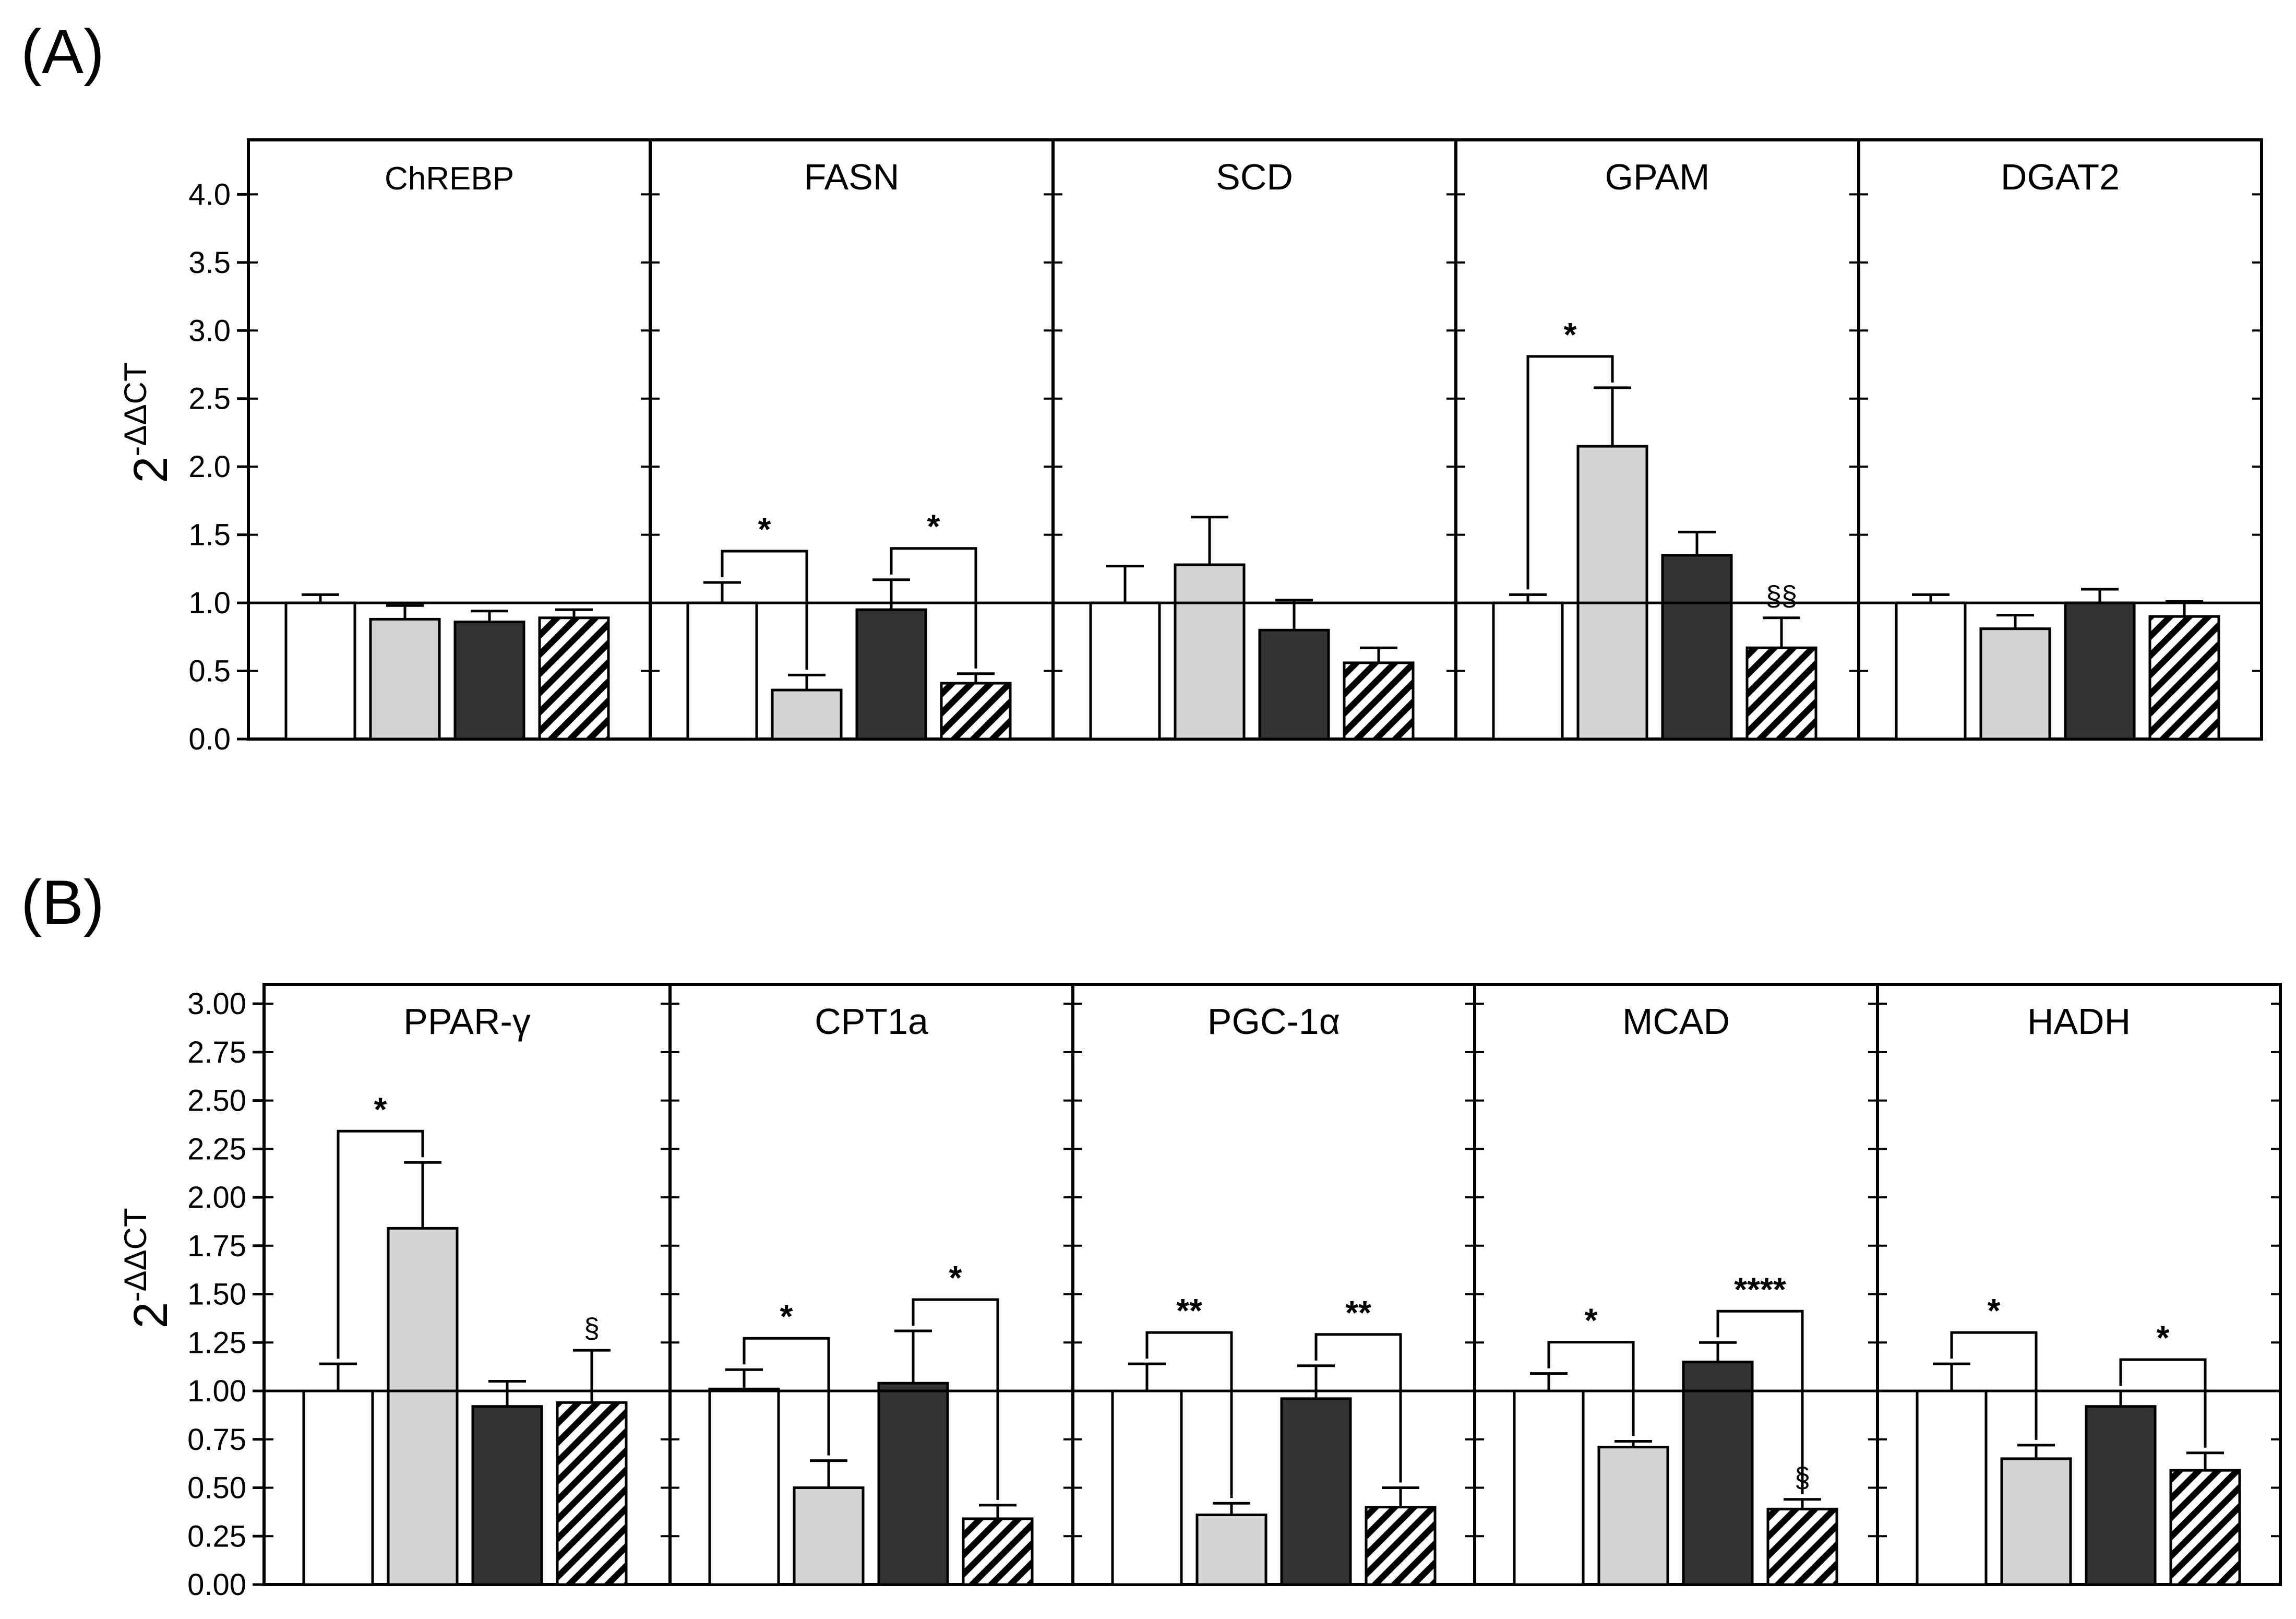  I want to click on subplot-mcad: MCAD*****§, so click(1676, 1284).